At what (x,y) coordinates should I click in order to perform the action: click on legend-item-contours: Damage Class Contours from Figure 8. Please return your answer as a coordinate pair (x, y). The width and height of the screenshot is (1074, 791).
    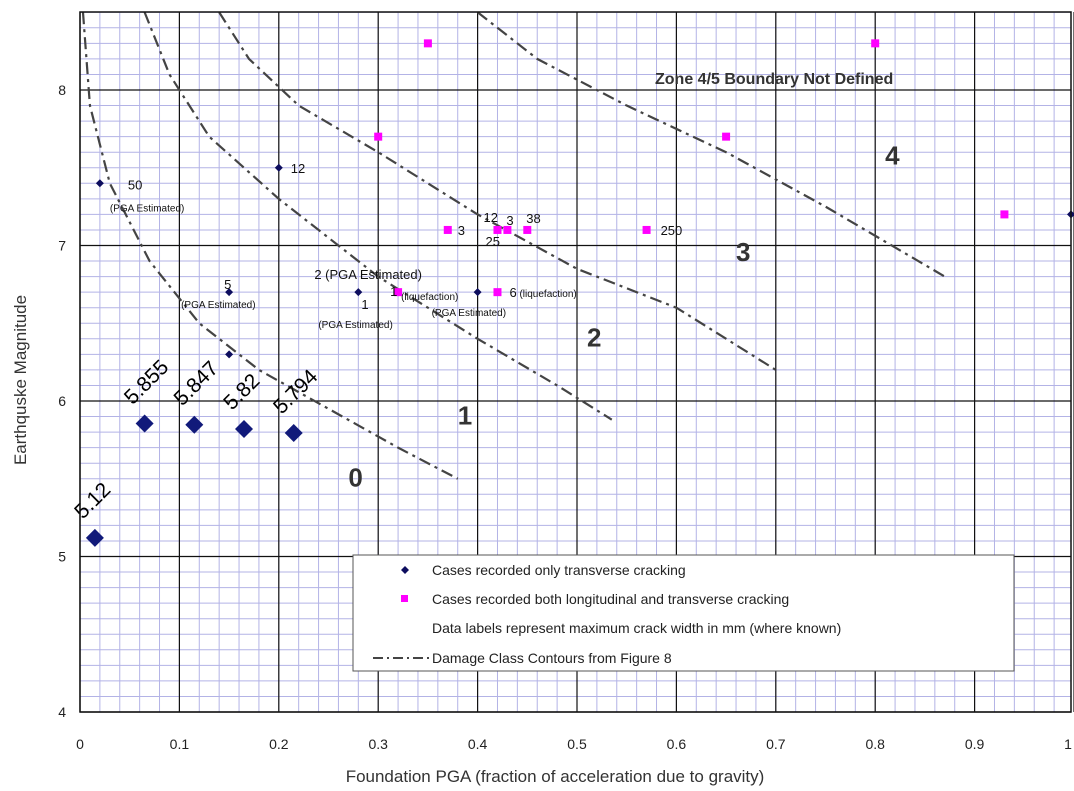
    Looking at the image, I should click on (552, 658).